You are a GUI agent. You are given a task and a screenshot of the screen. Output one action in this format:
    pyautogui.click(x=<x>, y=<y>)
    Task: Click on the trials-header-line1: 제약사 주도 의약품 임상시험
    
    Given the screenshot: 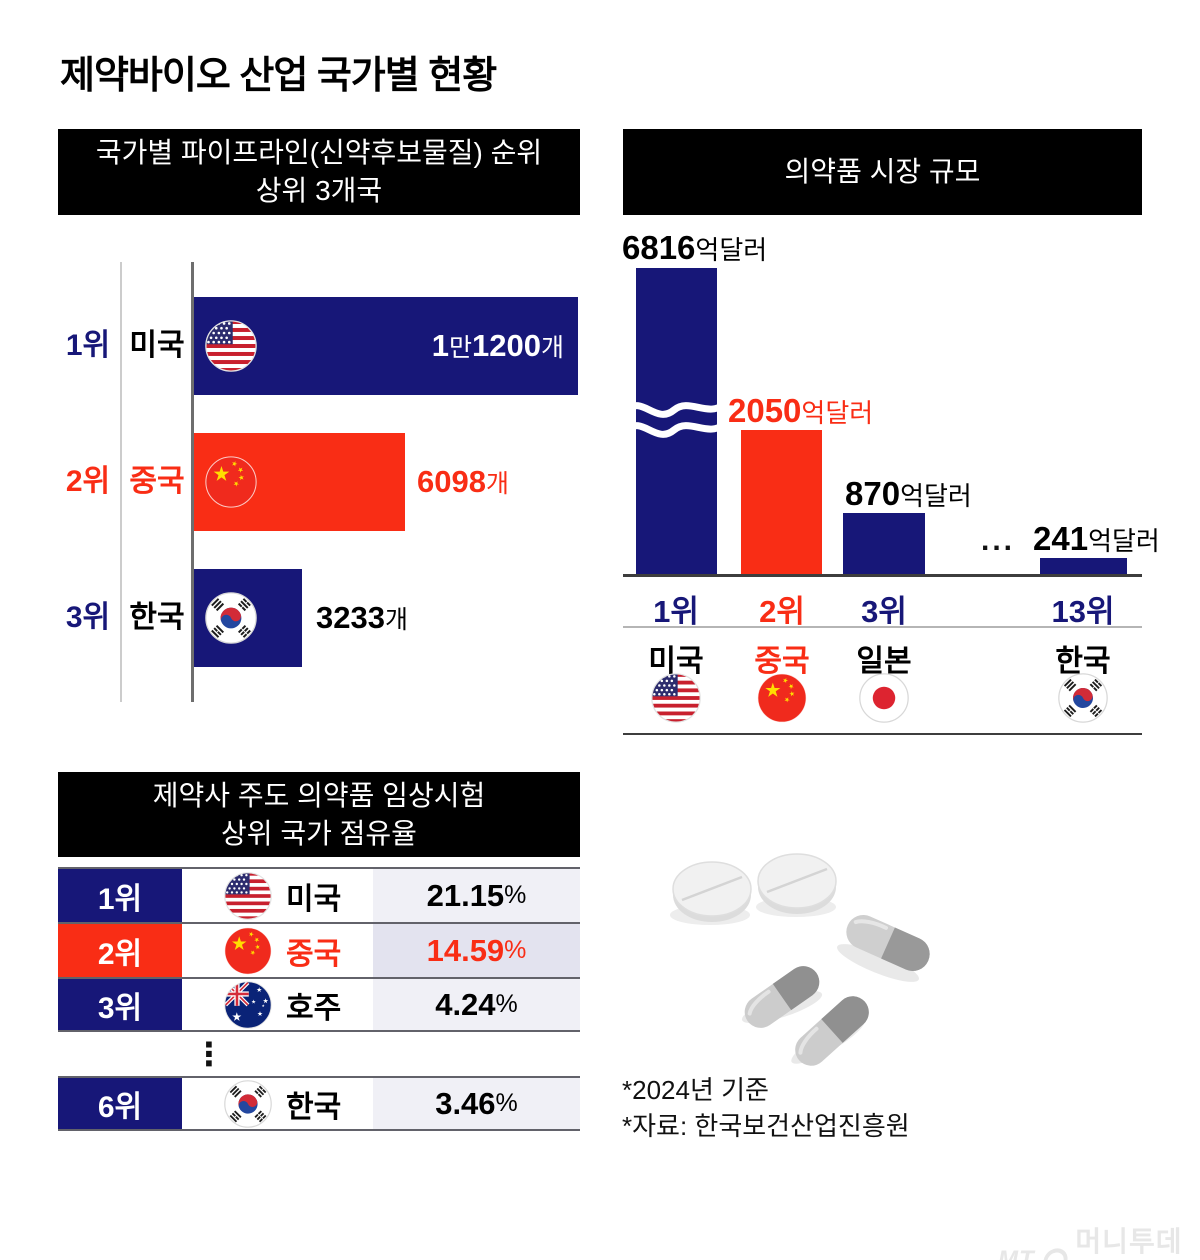 What is the action you would take?
    pyautogui.click(x=319, y=795)
    